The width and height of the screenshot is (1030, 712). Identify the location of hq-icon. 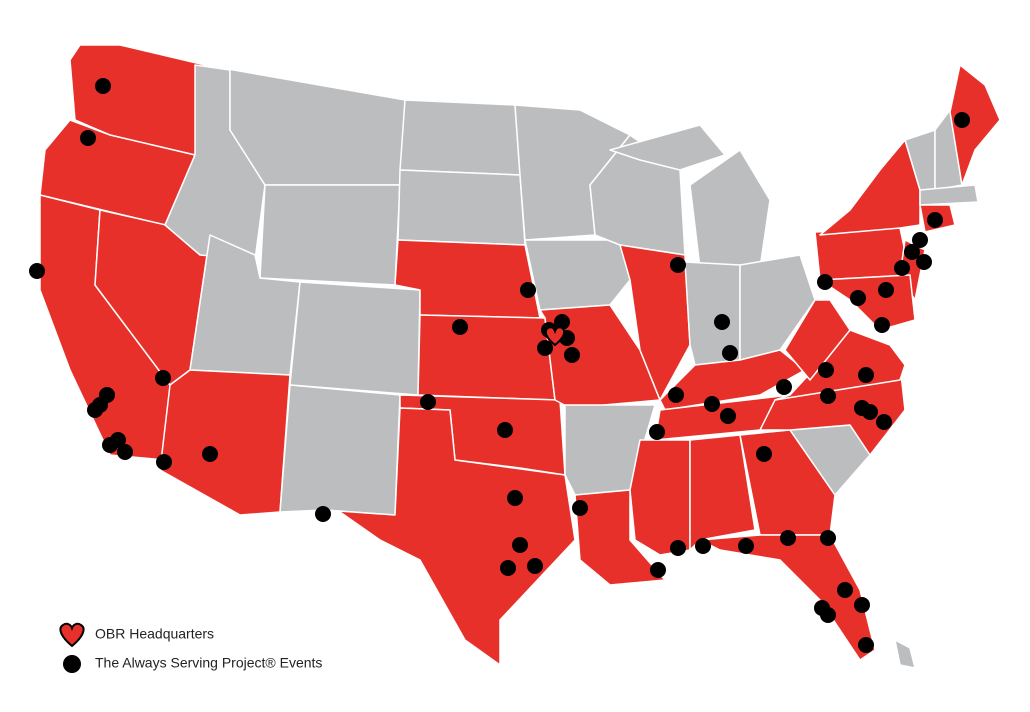
(72, 635).